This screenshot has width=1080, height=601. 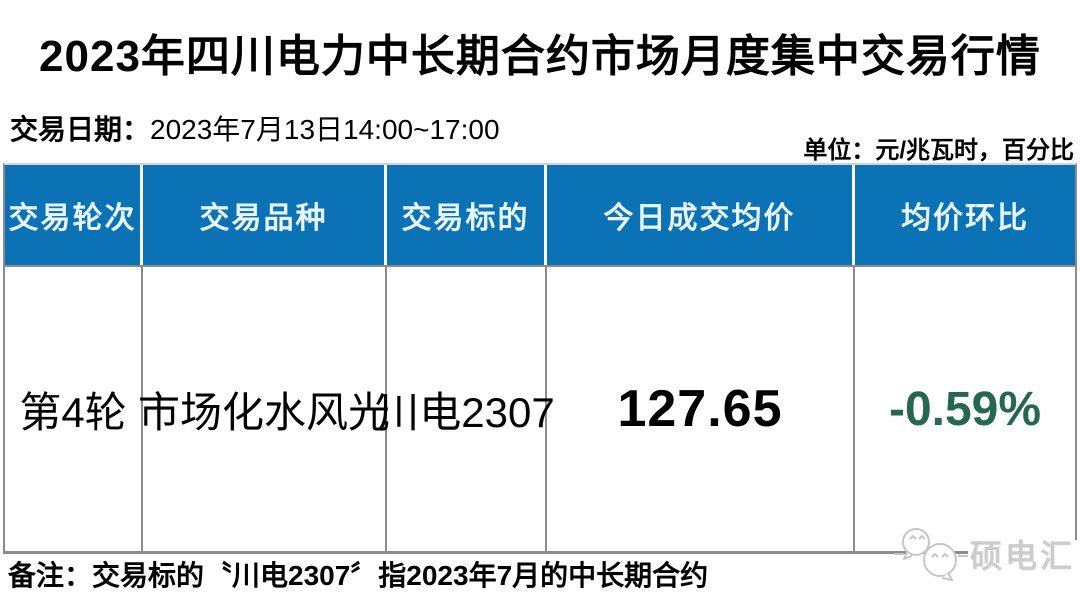 What do you see at coordinates (264, 409) in the screenshot?
I see `cell-variety: 市场化水风光` at bounding box center [264, 409].